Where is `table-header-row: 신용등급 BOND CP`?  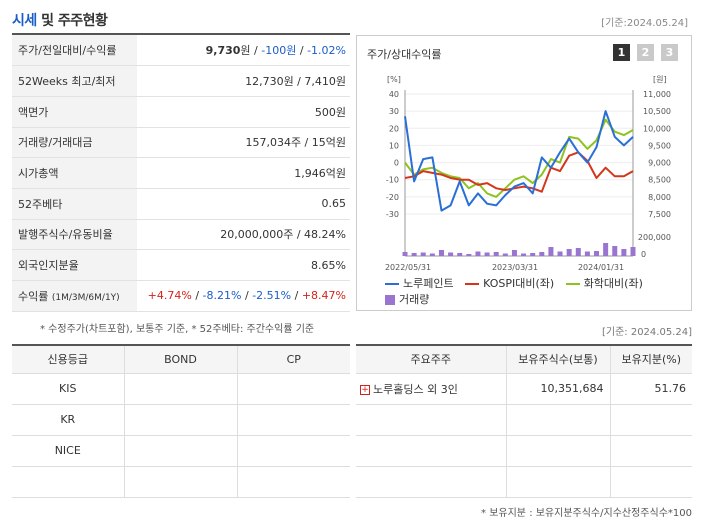
table-header-row: 신용등급 BOND CP is located at coordinates (181, 359).